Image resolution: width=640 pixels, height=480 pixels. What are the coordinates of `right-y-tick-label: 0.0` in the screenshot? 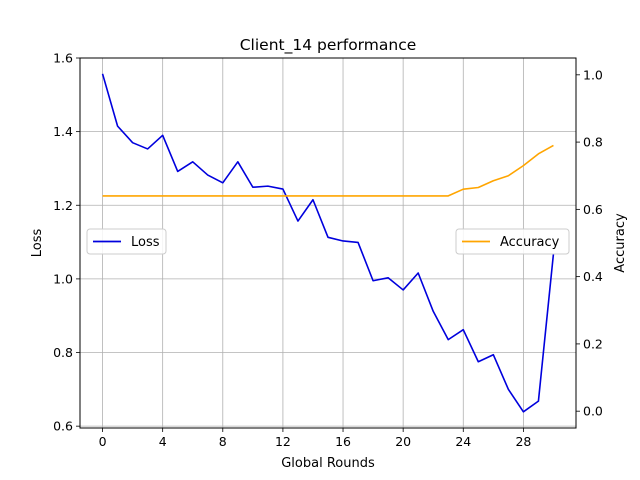 It's located at (593, 411).